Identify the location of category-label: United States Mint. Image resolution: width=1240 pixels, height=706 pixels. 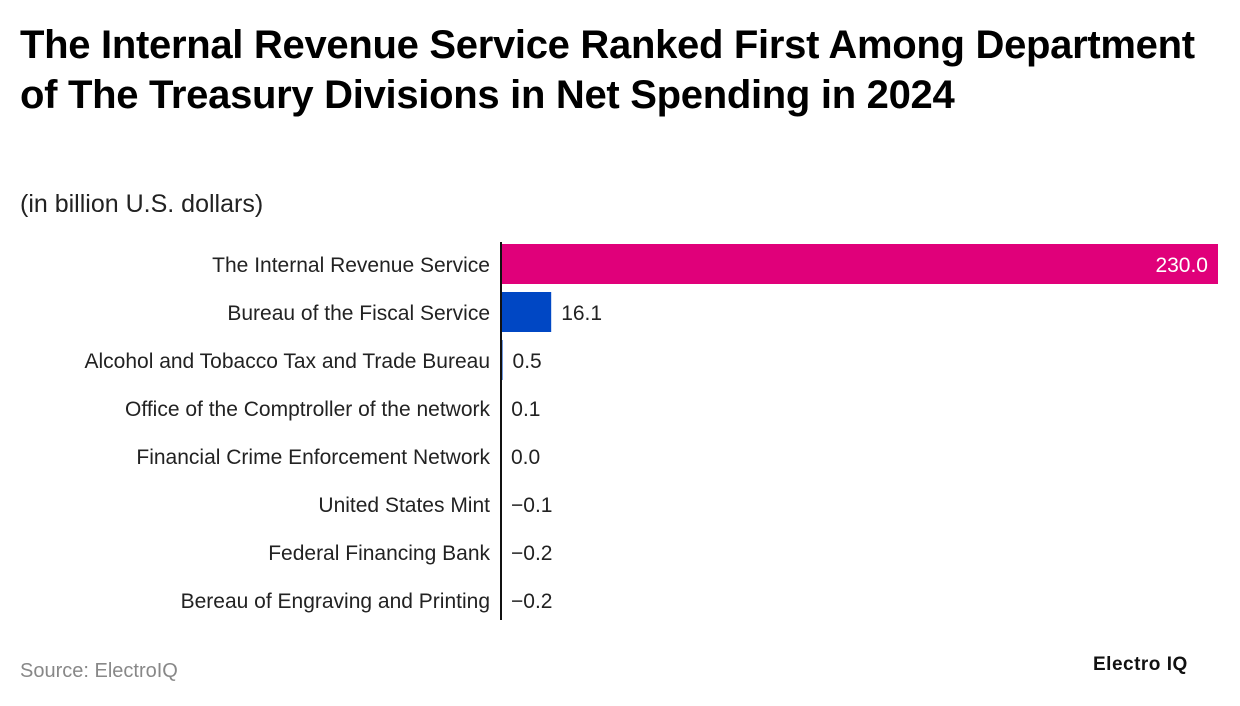
(404, 505).